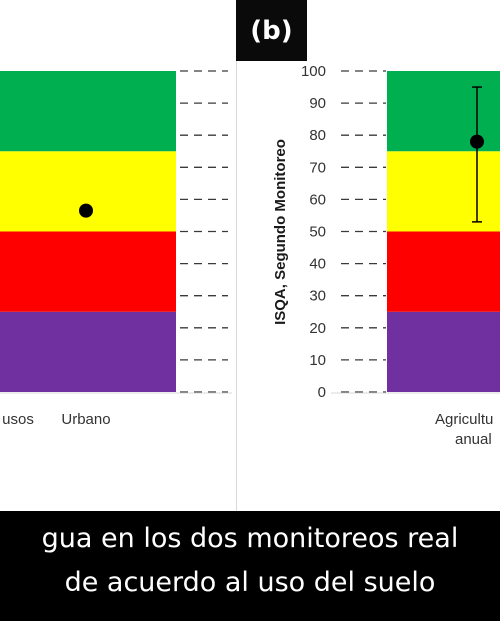 The height and width of the screenshot is (621, 500). I want to click on caption-line-2: de acuerdo al uso del suelo, so click(250, 582).